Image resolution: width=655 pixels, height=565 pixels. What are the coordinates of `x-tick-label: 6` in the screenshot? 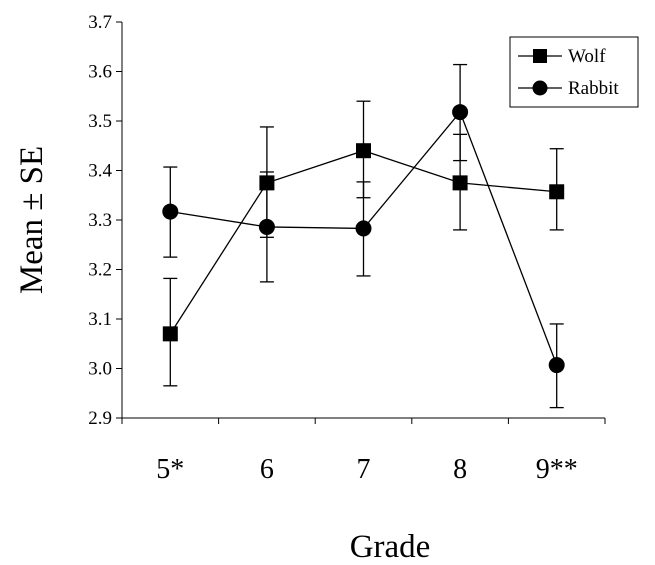 It's located at (267, 469).